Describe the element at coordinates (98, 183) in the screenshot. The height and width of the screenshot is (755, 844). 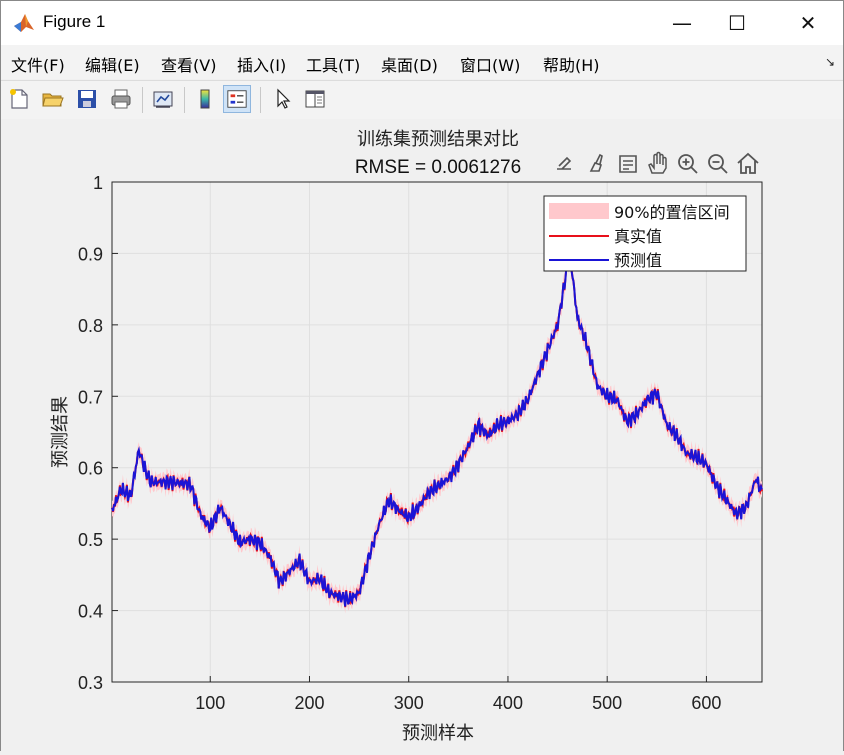
I see `y-tick-label: 1` at that location.